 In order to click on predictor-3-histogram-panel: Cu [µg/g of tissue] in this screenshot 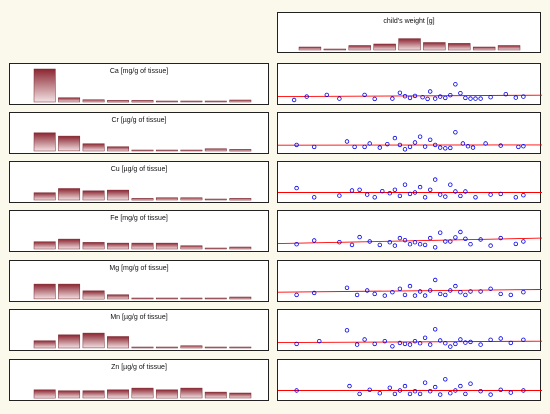, I will do `click(139, 182)`.